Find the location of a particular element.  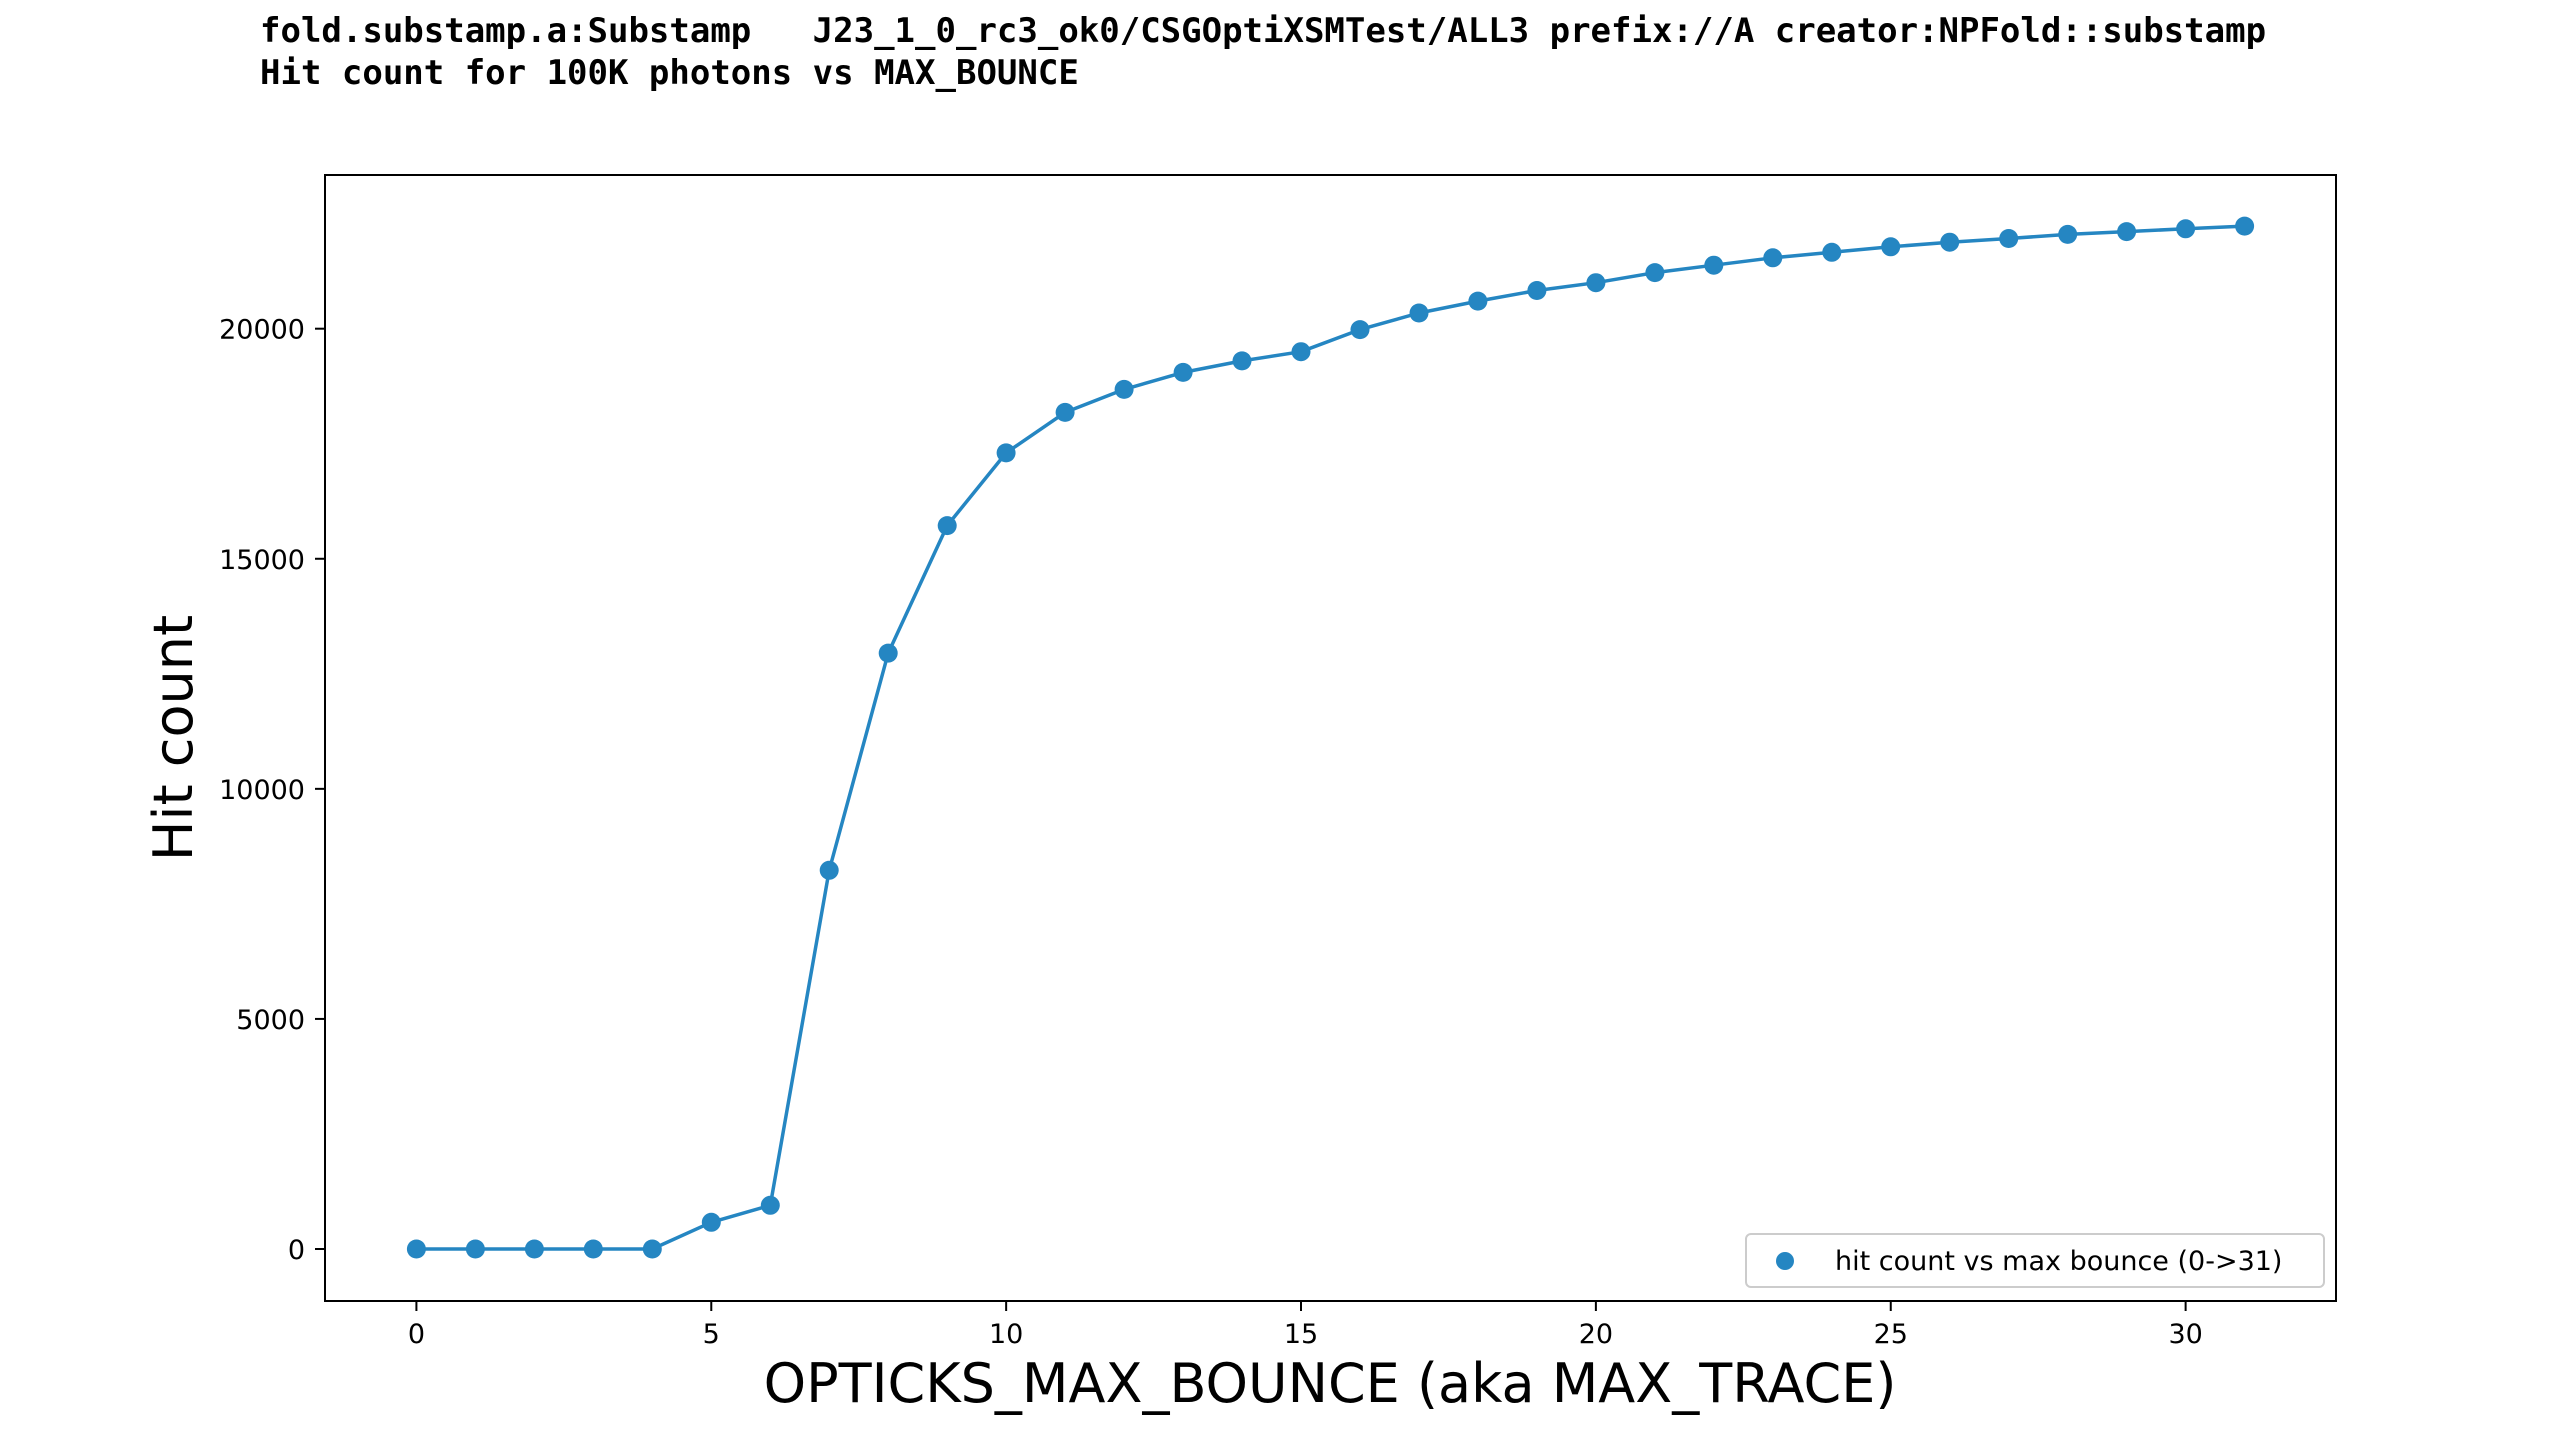

x-tick-label: 10 is located at coordinates (1006, 1334).